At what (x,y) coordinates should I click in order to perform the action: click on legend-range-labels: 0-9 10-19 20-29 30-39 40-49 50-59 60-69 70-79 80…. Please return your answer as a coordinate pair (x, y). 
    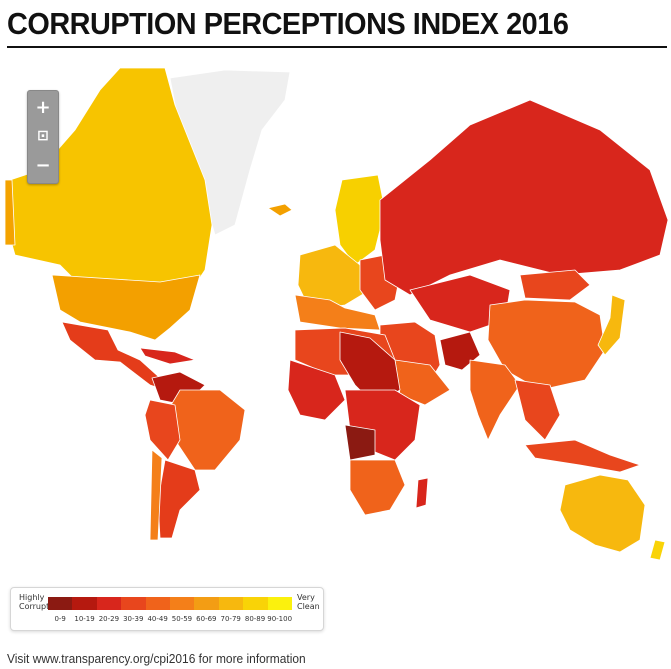
    Looking at the image, I should click on (170, 619).